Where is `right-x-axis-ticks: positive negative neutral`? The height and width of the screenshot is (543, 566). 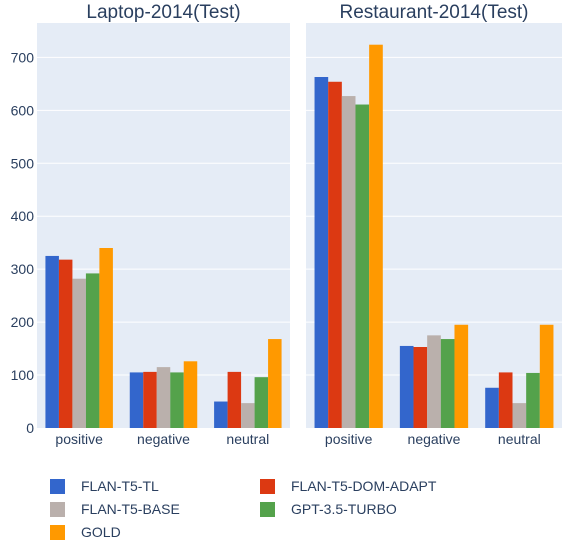
right-x-axis-ticks: positive negative neutral is located at coordinates (433, 439).